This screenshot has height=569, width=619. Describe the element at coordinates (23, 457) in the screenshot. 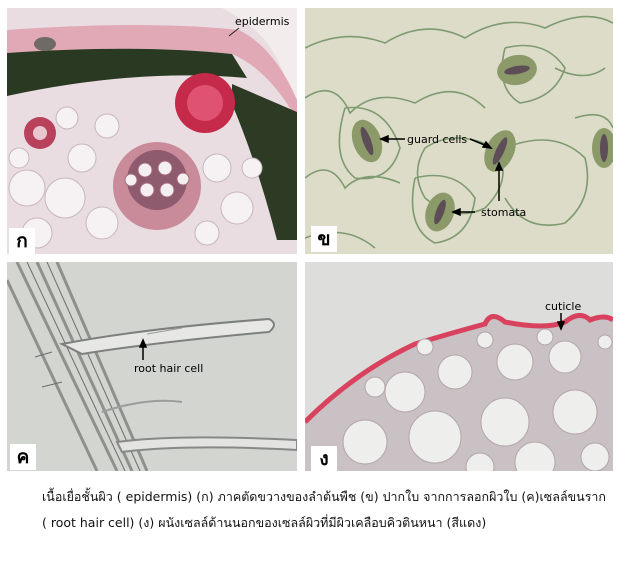

I see `panel-tag-c: ค` at that location.